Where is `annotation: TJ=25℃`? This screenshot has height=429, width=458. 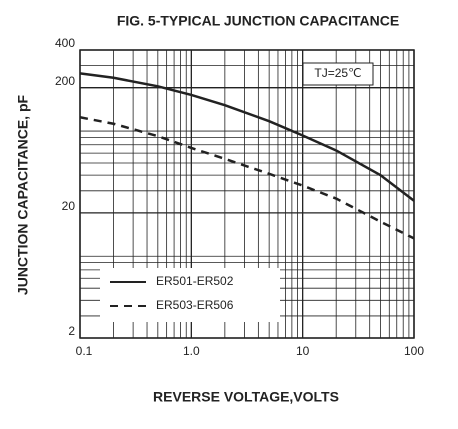
annotation: TJ=25℃ is located at coordinates (337, 73).